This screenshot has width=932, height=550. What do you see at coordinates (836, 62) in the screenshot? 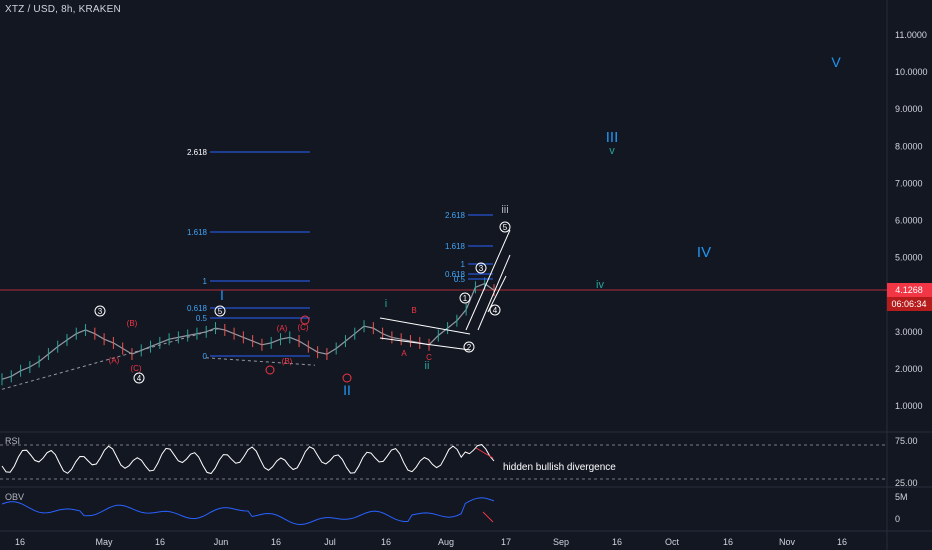
I see `wave-label-primary: V` at bounding box center [836, 62].